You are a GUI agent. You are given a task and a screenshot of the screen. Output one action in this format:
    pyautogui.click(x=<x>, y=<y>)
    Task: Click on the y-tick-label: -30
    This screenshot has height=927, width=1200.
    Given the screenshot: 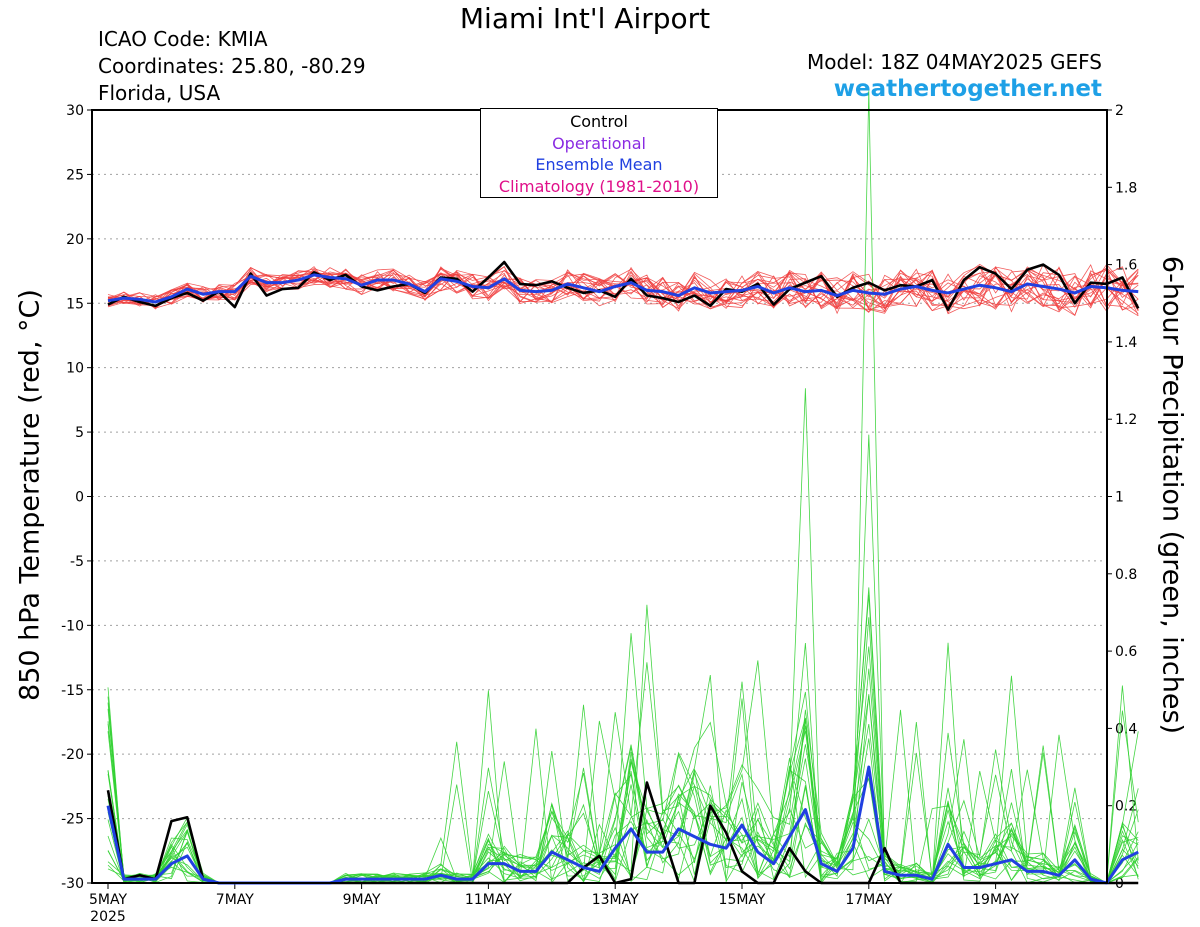 What is the action you would take?
    pyautogui.click(x=72, y=884)
    